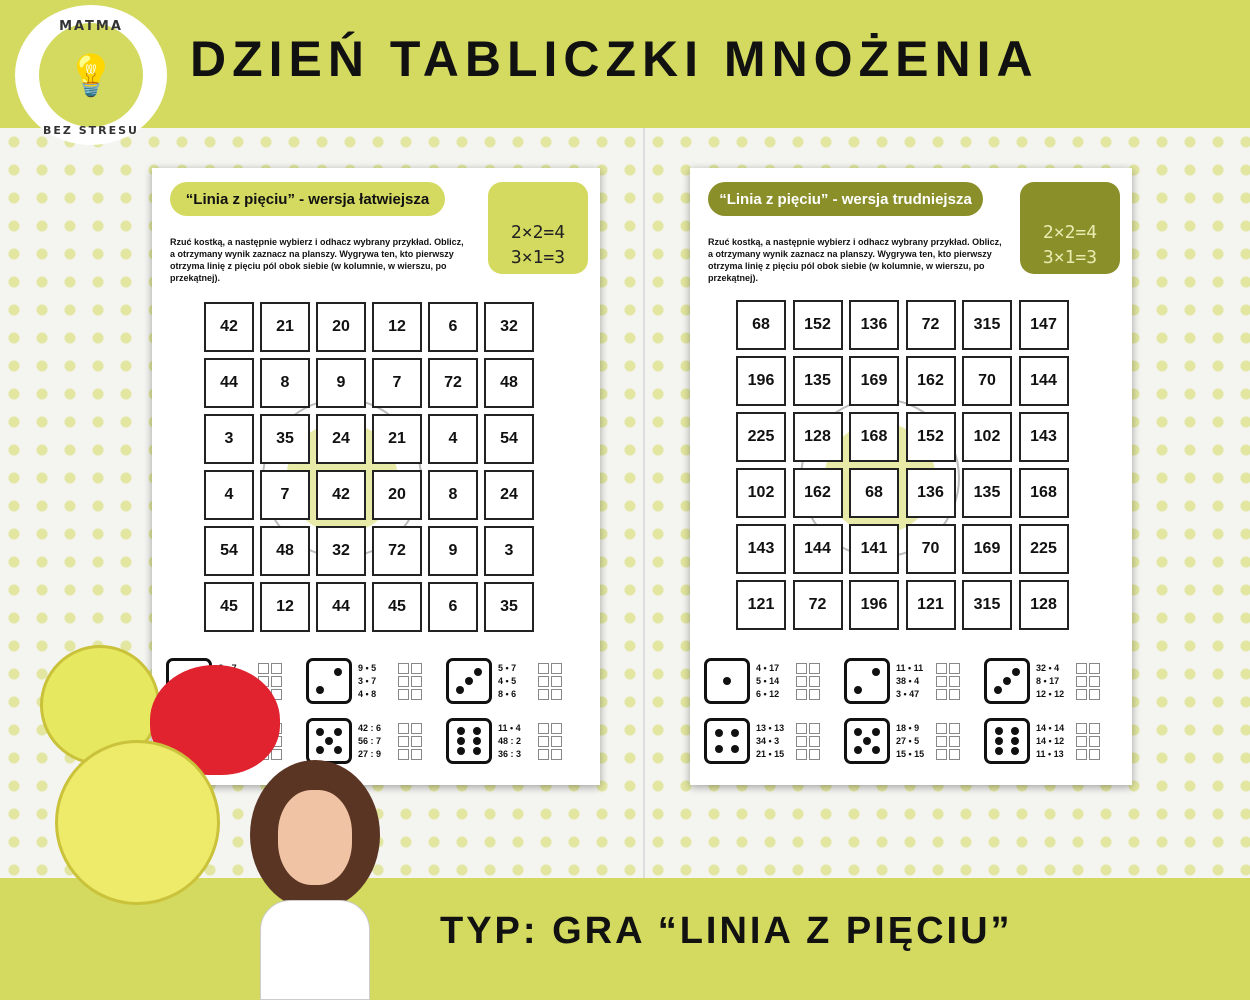  I want to click on board-line: 3×1=3, so click(1070, 257).